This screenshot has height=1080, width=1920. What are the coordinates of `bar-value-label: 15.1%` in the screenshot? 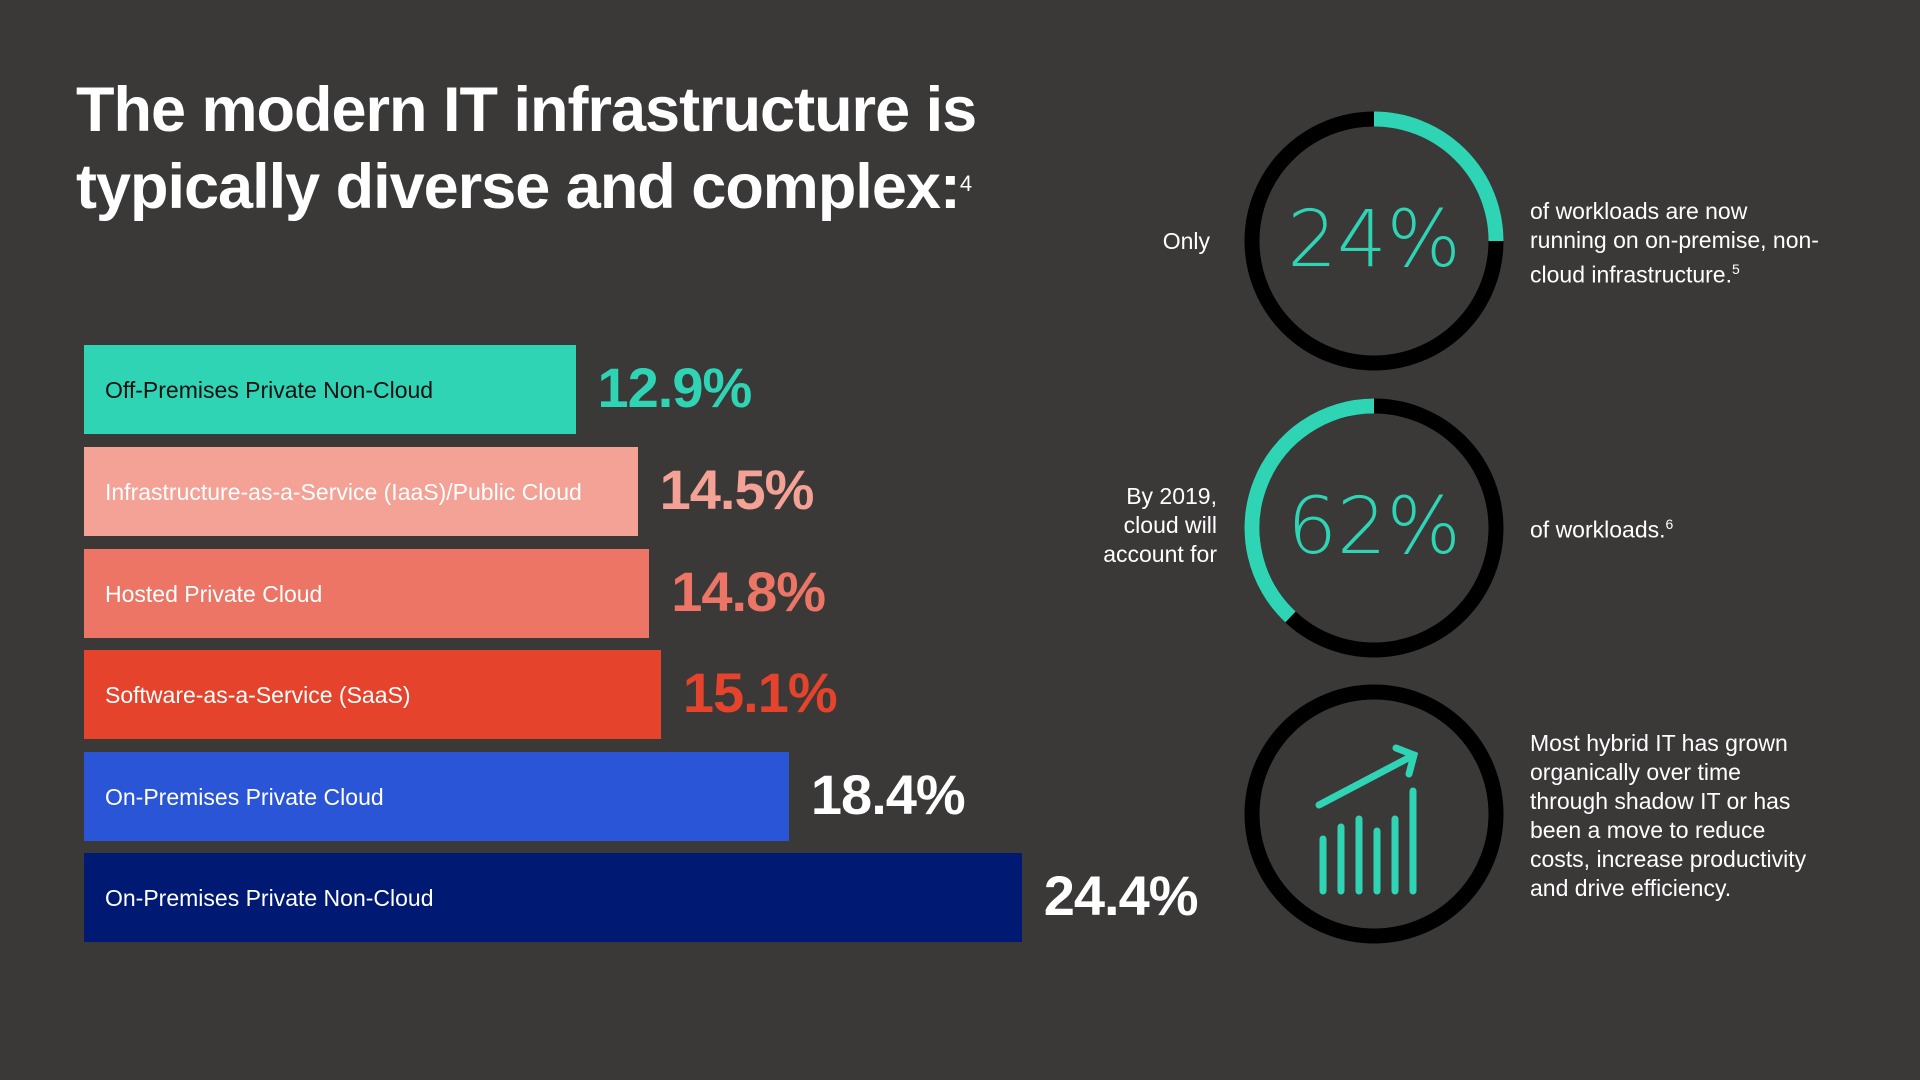 It's located at (760, 692).